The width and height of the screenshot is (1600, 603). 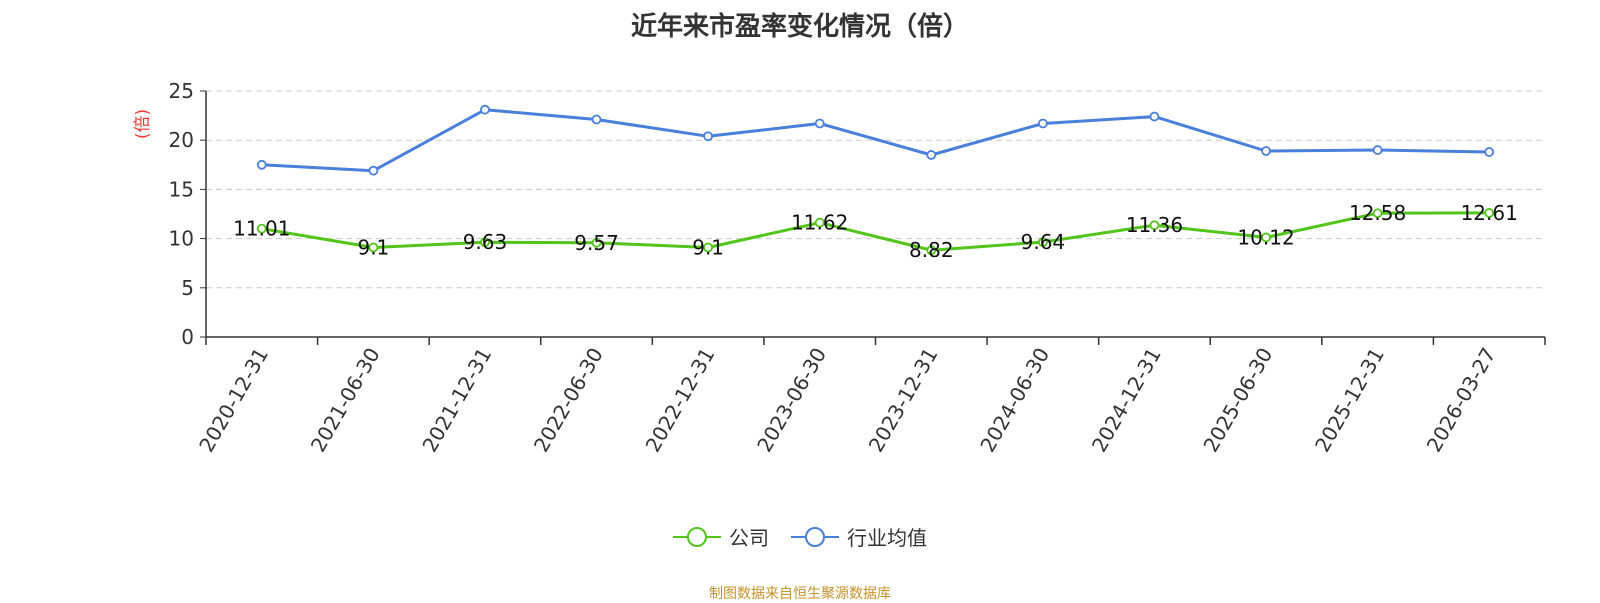 I want to click on y-tick-label: 0, so click(x=187, y=337).